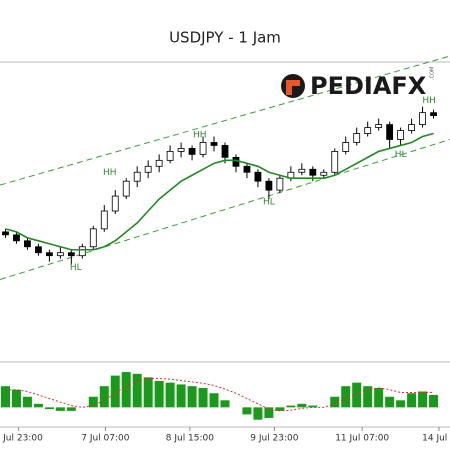  What do you see at coordinates (274, 439) in the screenshot?
I see `x-tick-label: 9 Jul 23:00` at bounding box center [274, 439].